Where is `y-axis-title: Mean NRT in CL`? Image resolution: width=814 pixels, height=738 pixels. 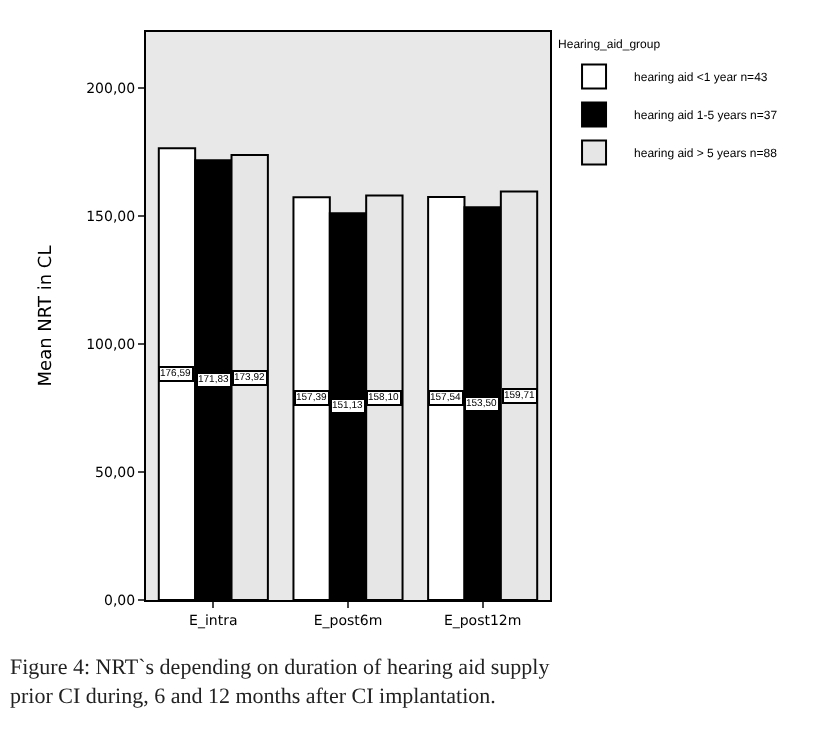 y-axis-title: Mean NRT in CL is located at coordinates (46, 316).